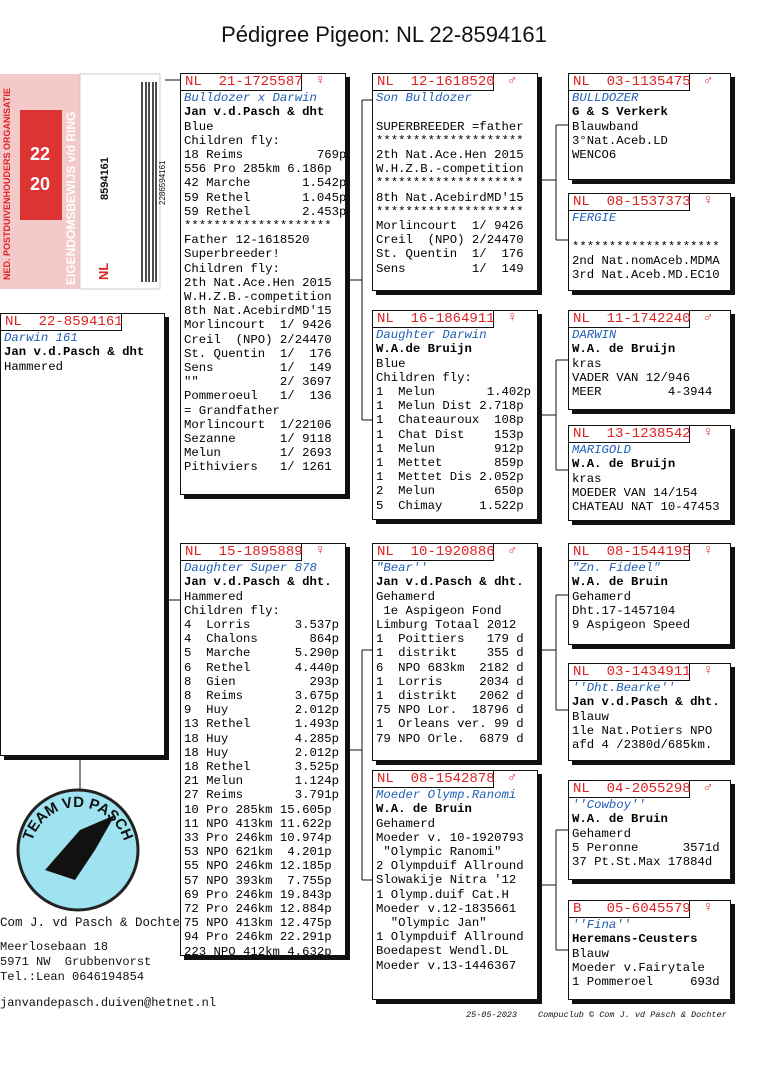 The height and width of the screenshot is (1085, 768). I want to click on address-1: Meerlosebaan 18, so click(54, 947).